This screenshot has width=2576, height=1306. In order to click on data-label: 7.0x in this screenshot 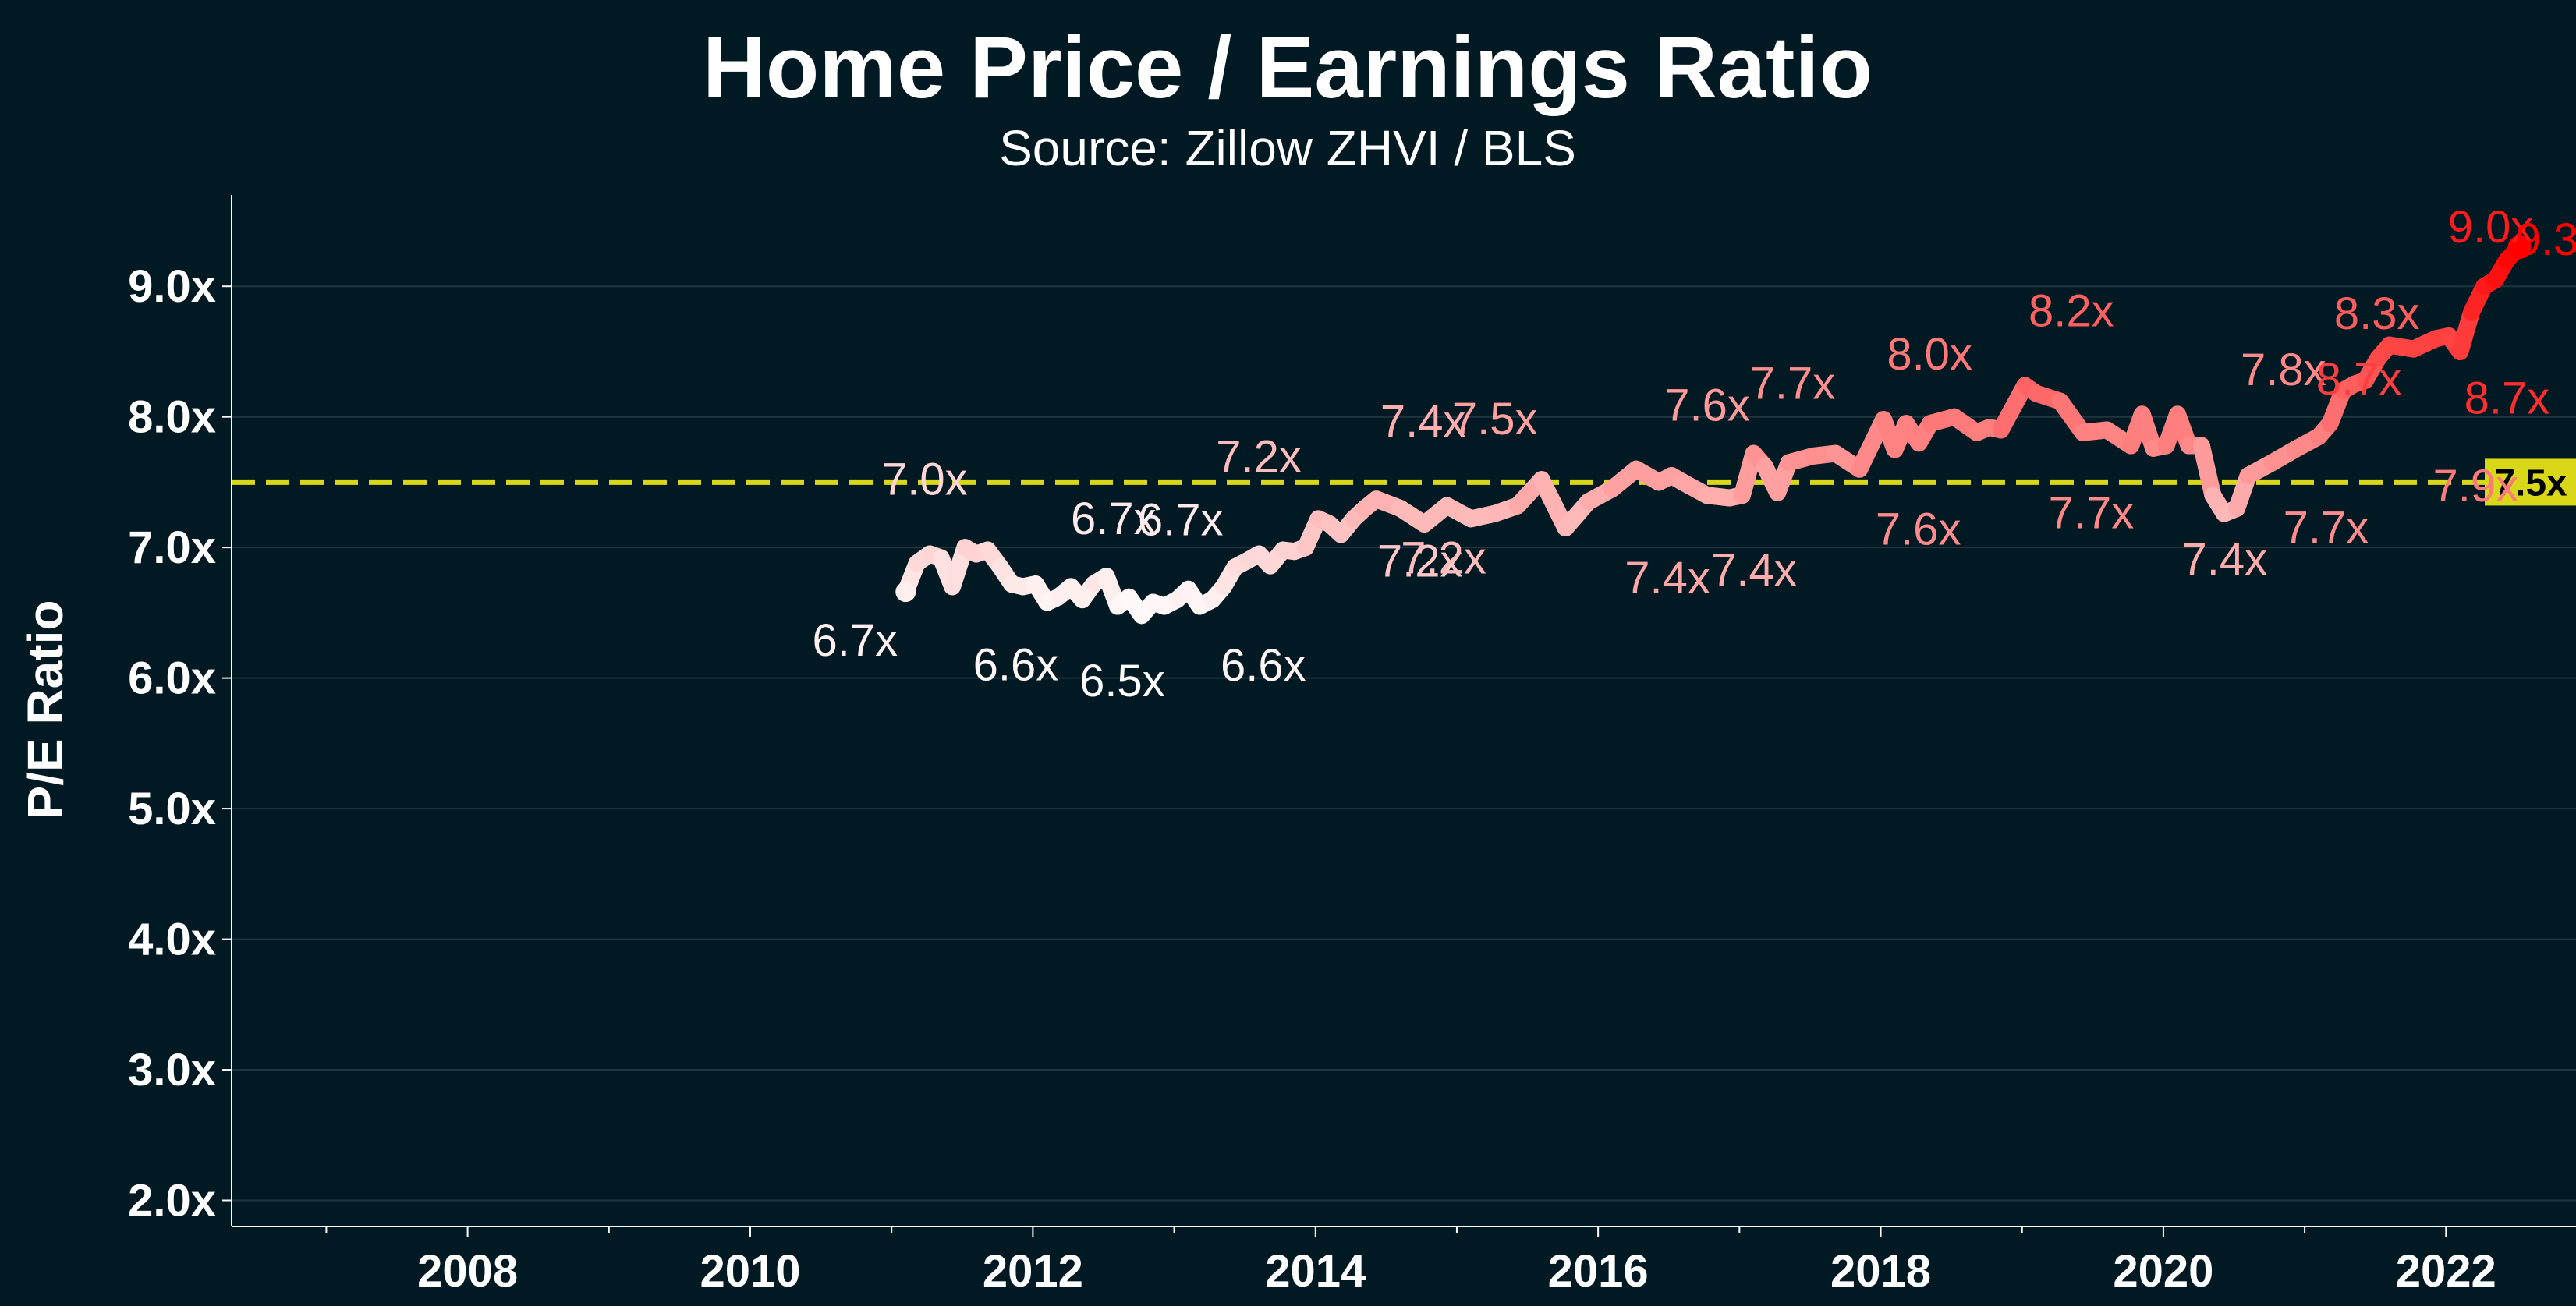, I will do `click(925, 480)`.